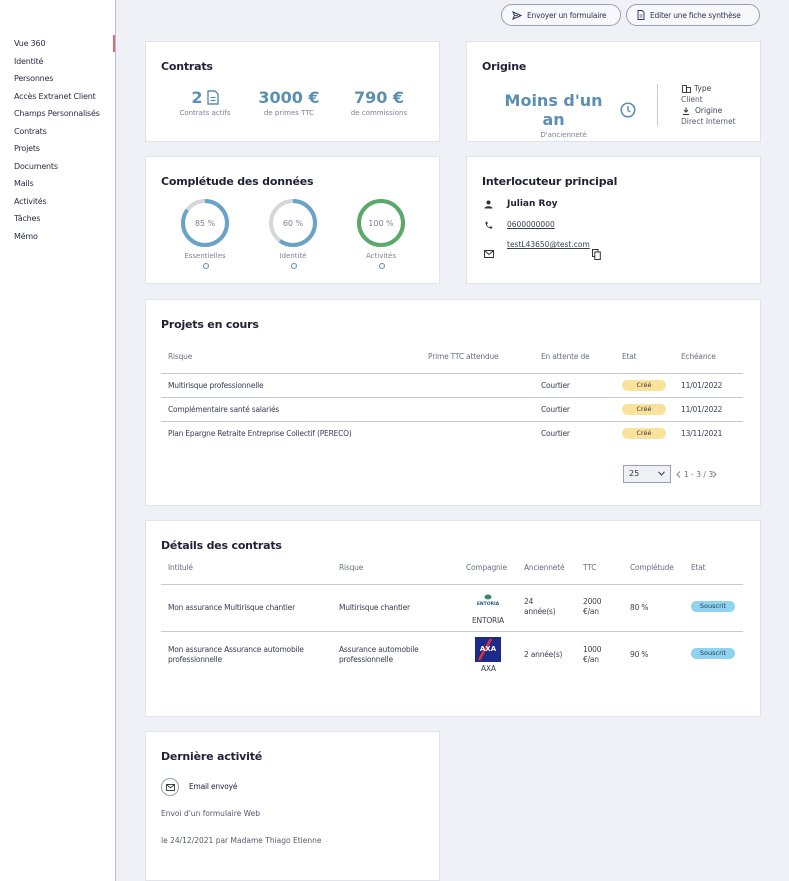 The image size is (789, 881). Describe the element at coordinates (647, 474) in the screenshot. I see `page-size-select: 25` at that location.